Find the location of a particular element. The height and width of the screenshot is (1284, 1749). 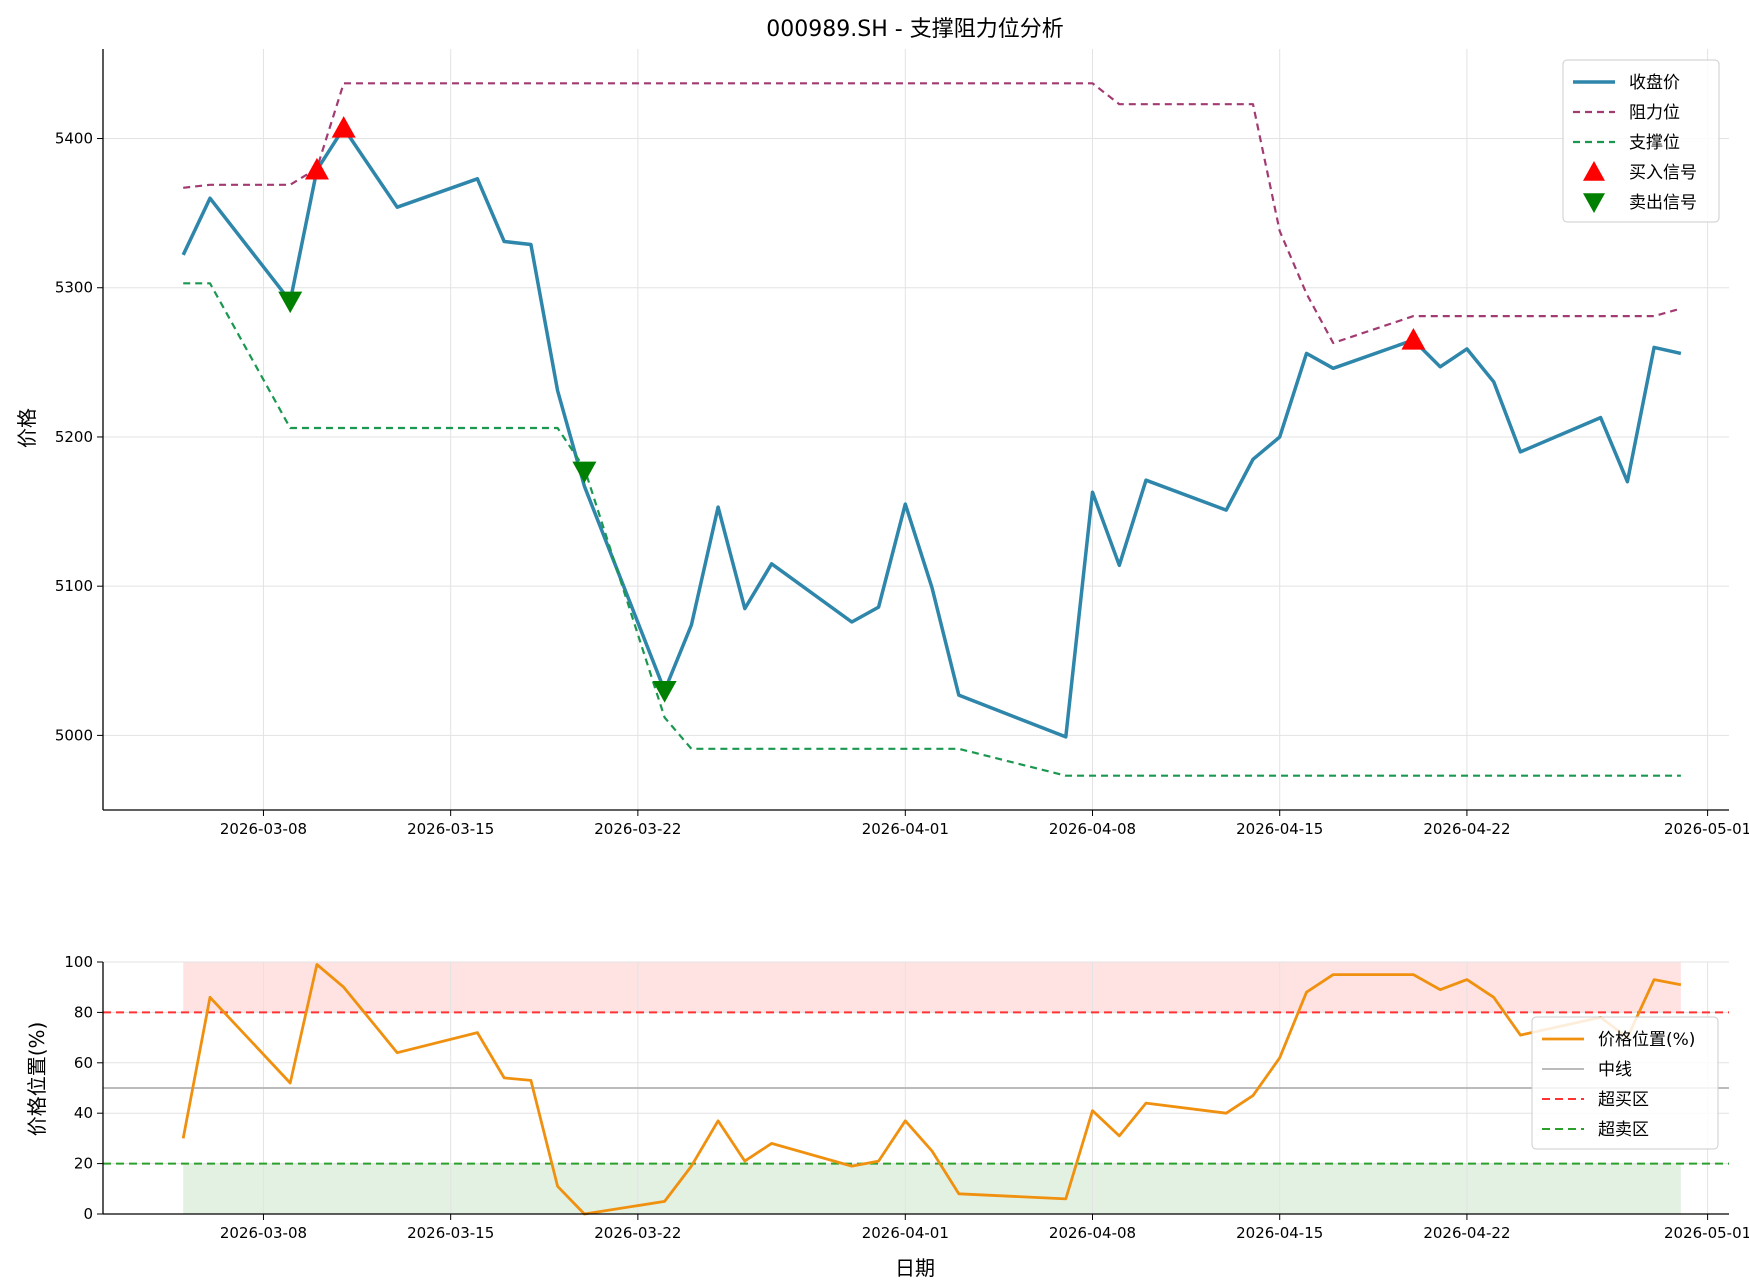

y-tick-label: 0 is located at coordinates (88, 1214).